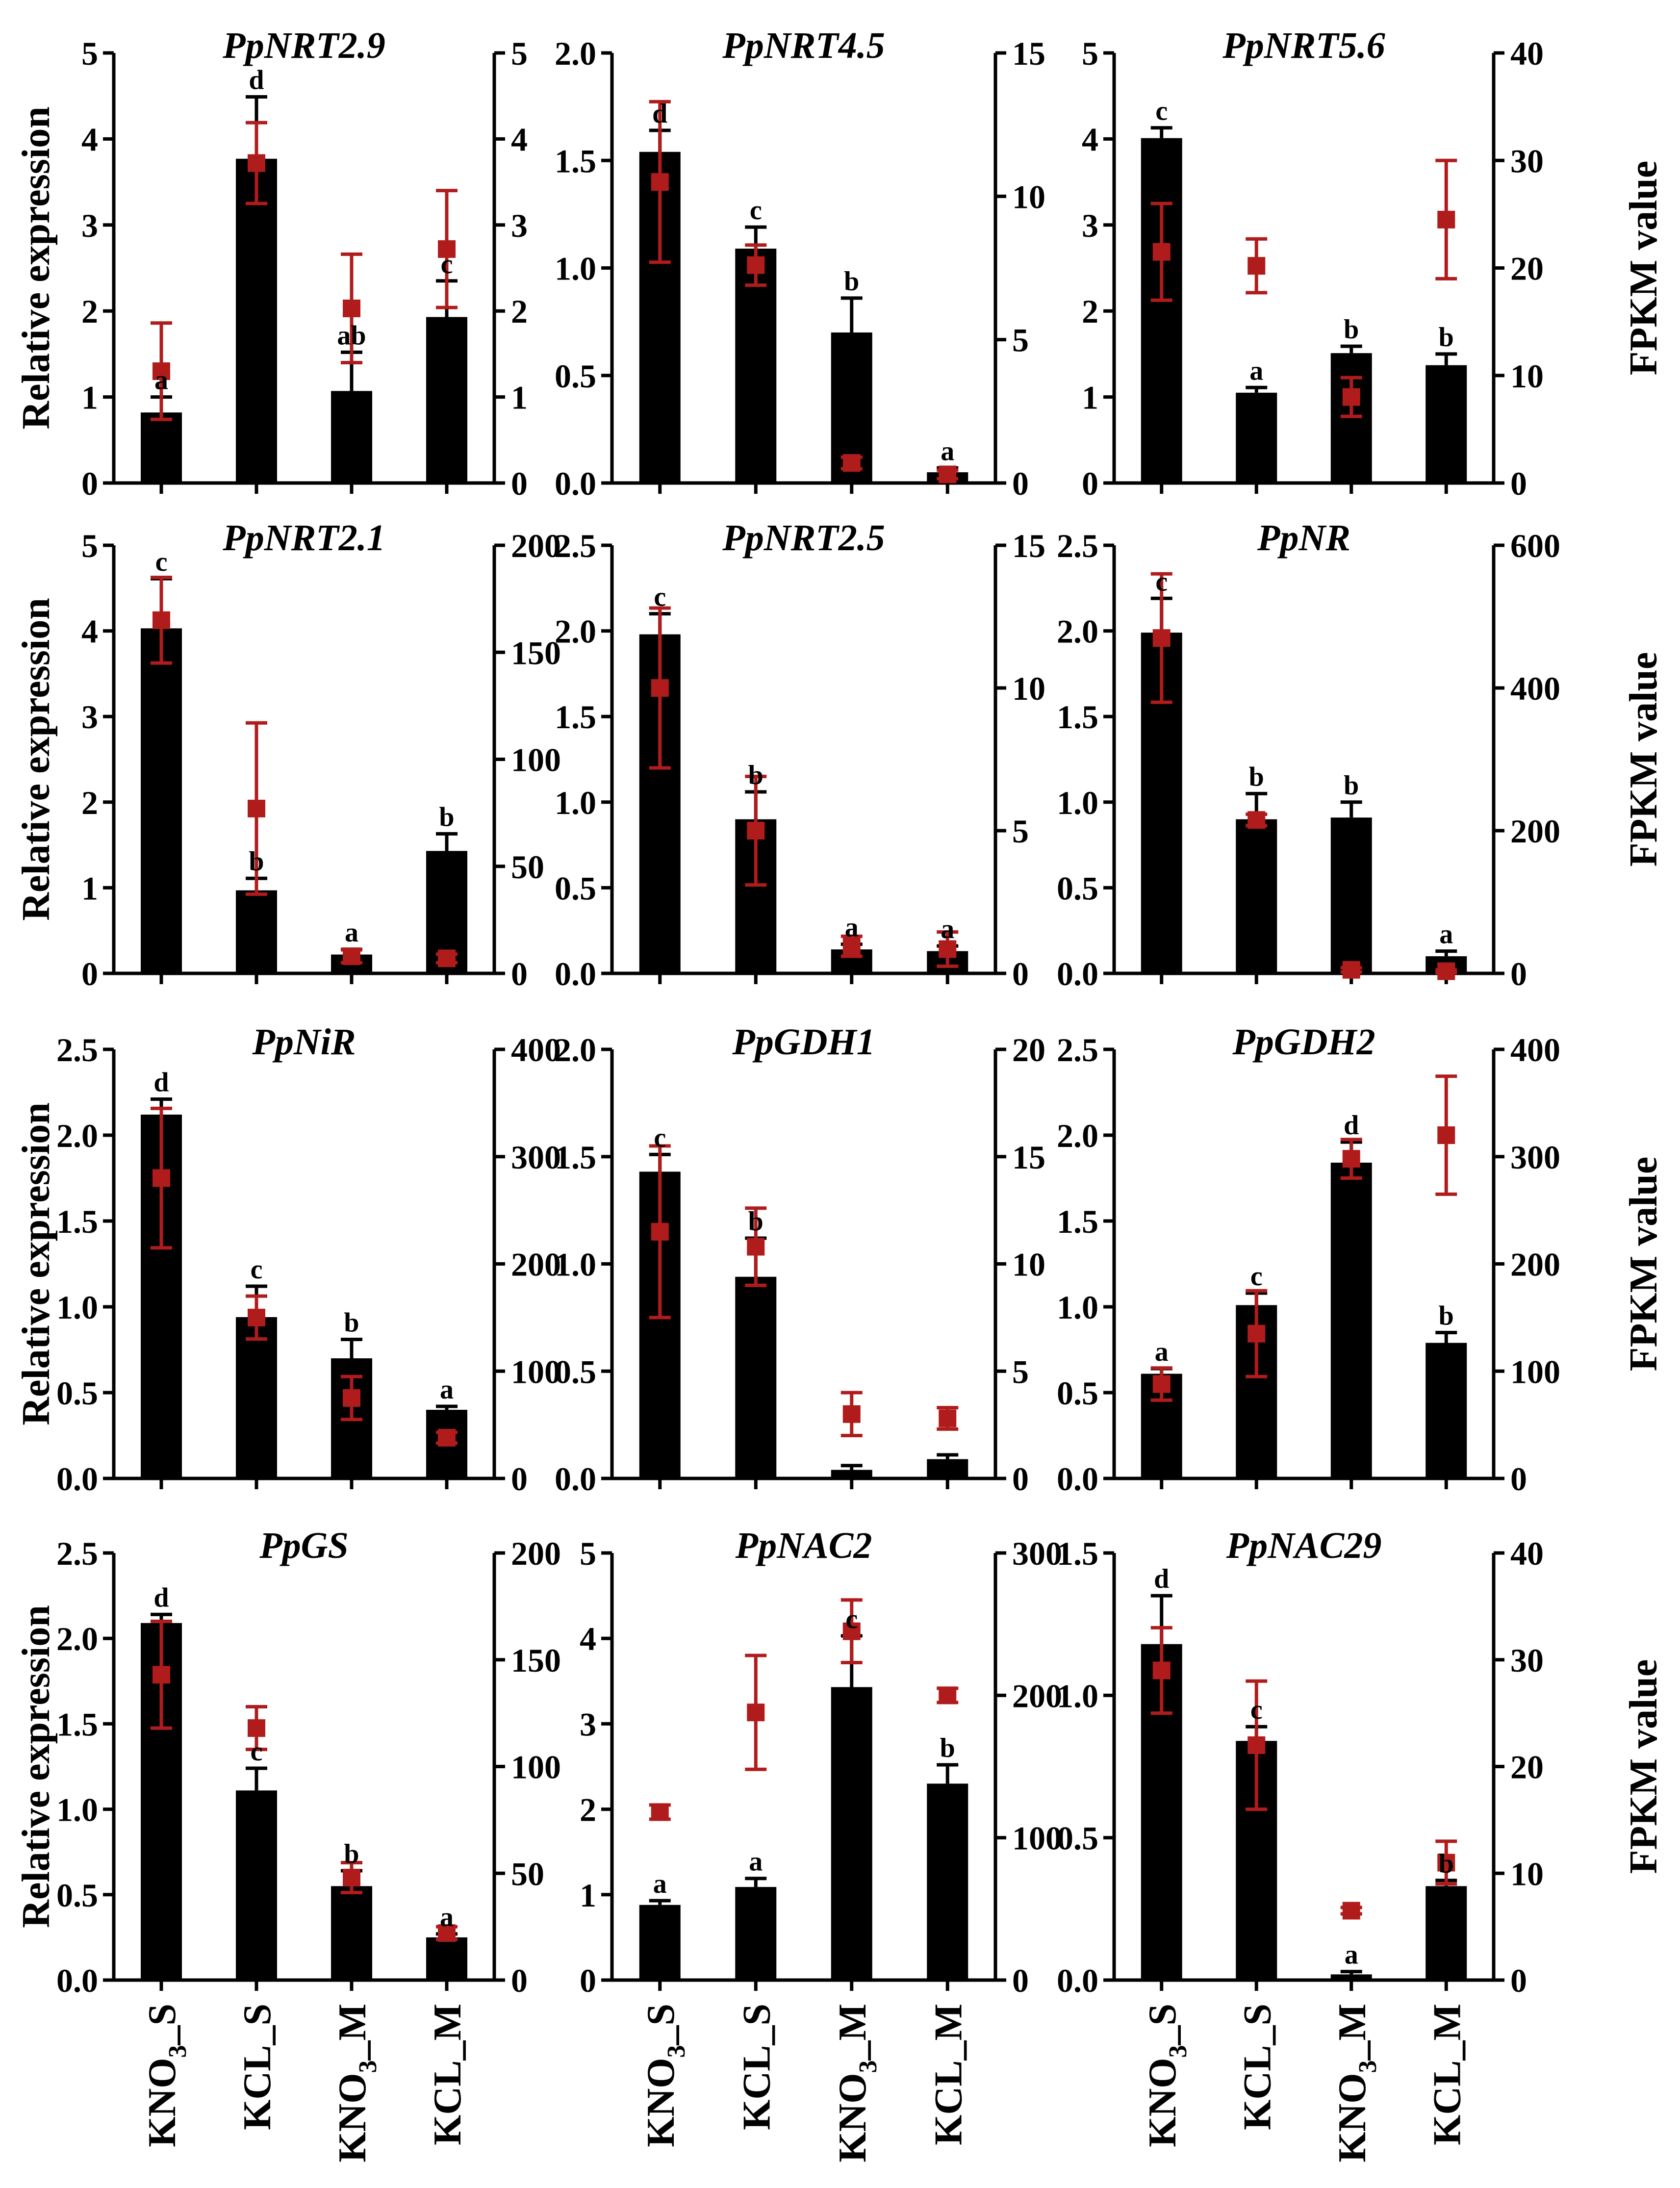 Image resolution: width=1680 pixels, height=2188 pixels. Describe the element at coordinates (36, 267) in the screenshot. I see `y-axis-label-left: Relative expression` at that location.